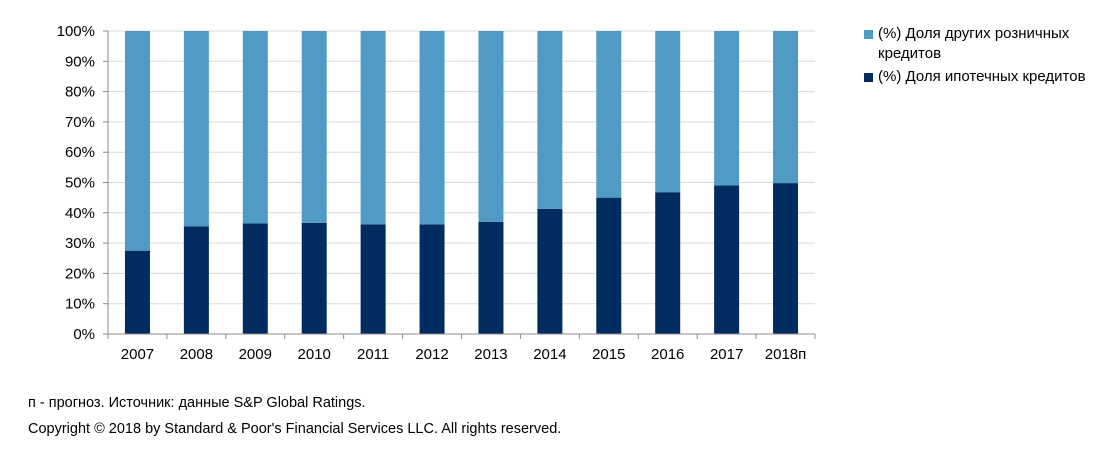 The image size is (1098, 453). What do you see at coordinates (196, 354) in the screenshot?
I see `x-tick-label: 2008` at bounding box center [196, 354].